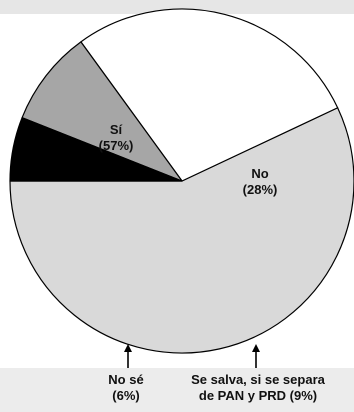 The height and width of the screenshot is (412, 354). I want to click on arrow-se-salva, so click(256, 356).